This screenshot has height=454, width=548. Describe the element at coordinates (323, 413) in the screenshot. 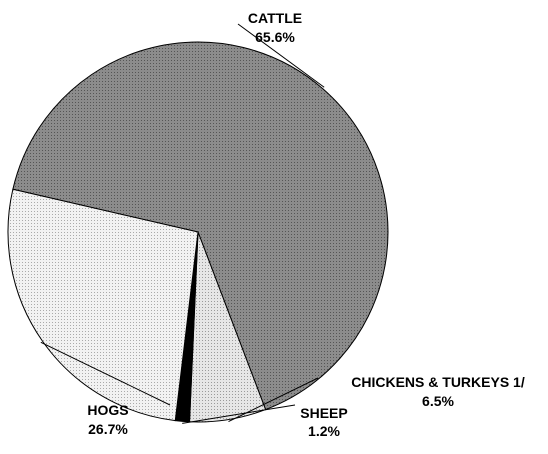

I see `label-sheep-name: SHEEP` at that location.